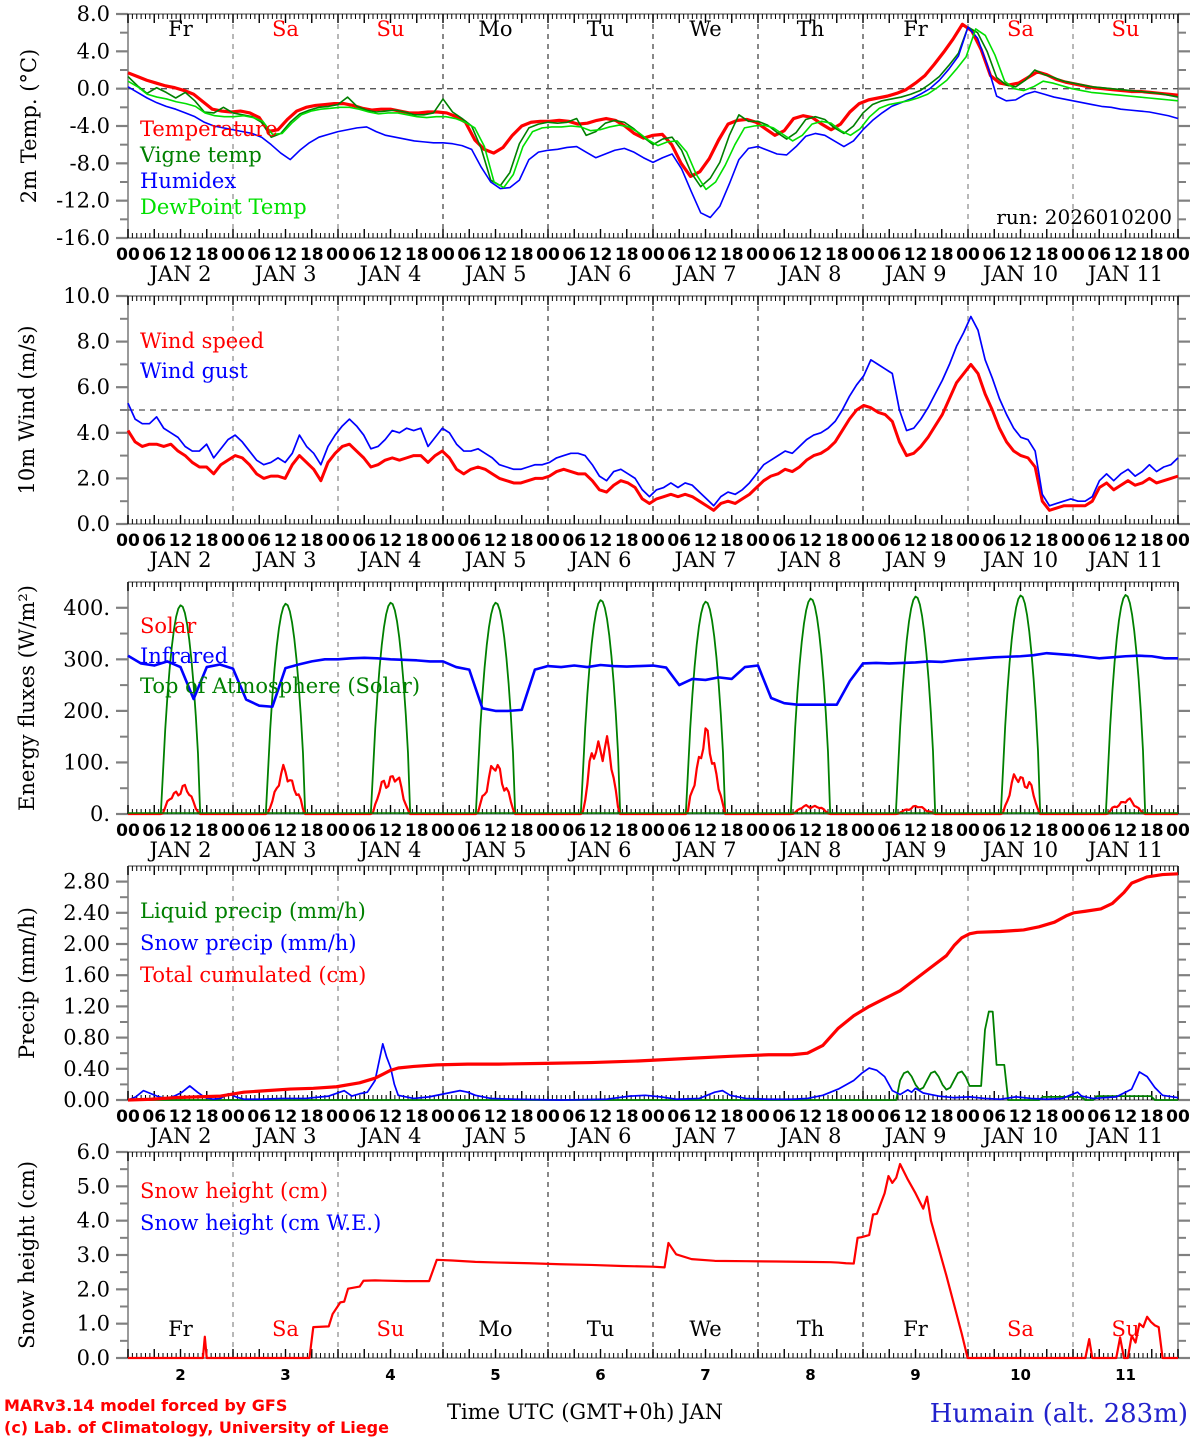 Image resolution: width=1194 pixels, height=1440 pixels. I want to click on weekday-label-bottom: Tu, so click(601, 1329).